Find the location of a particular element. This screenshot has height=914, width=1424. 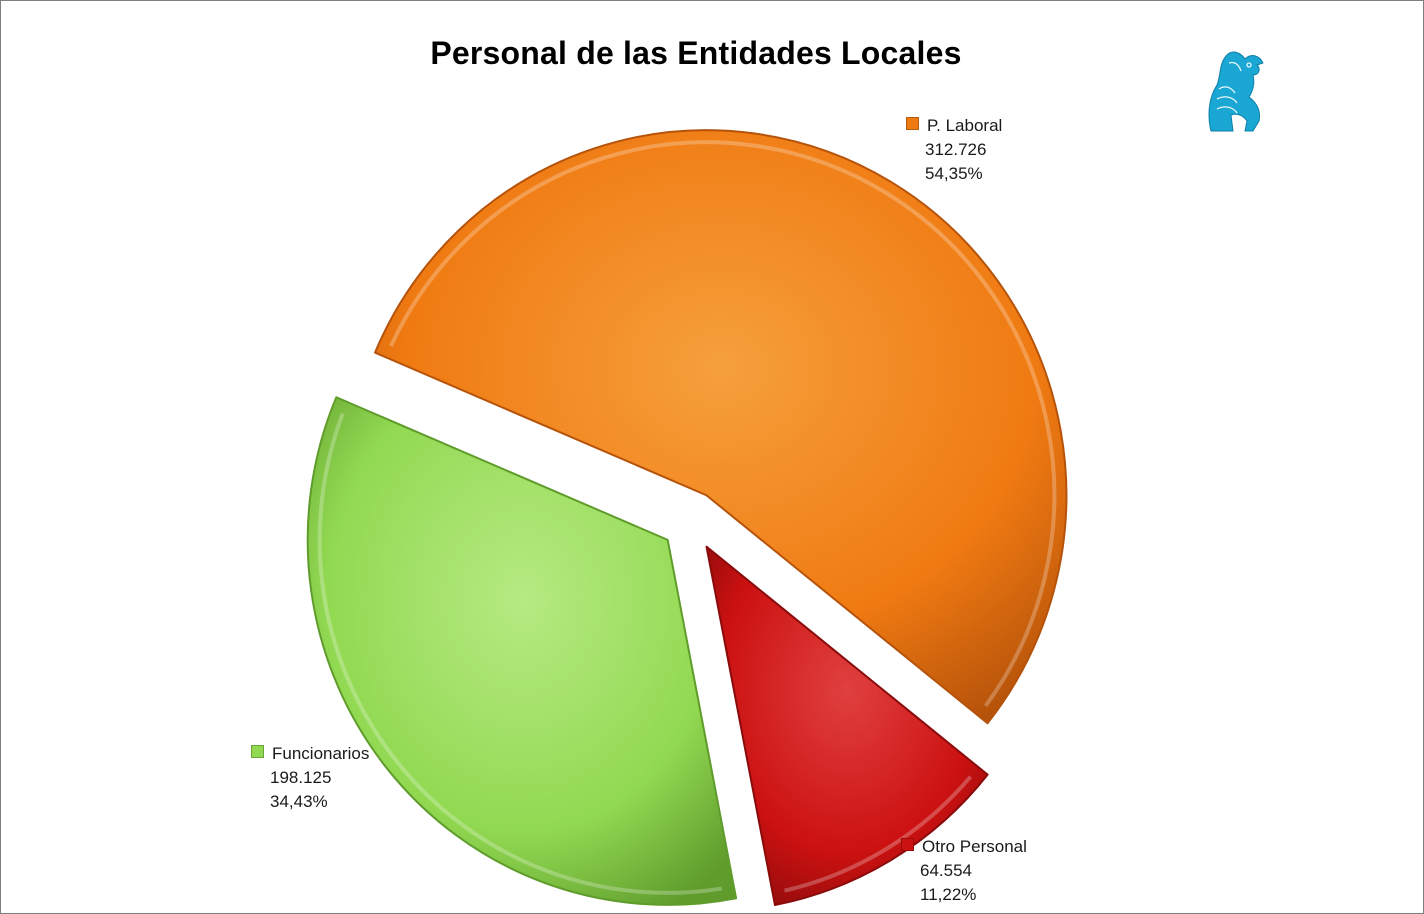

pie-slice-highlight is located at coordinates (878, 834).